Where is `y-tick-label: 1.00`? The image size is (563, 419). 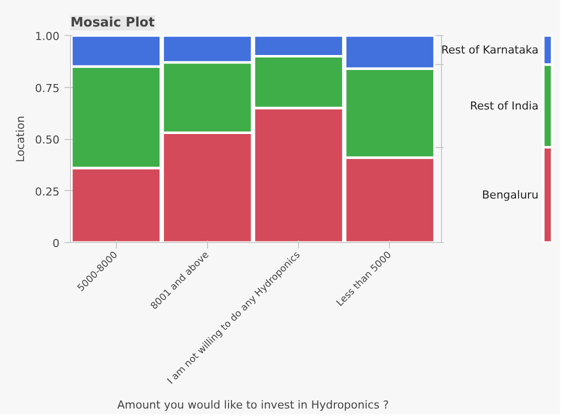 y-tick-label: 1.00 is located at coordinates (47, 36).